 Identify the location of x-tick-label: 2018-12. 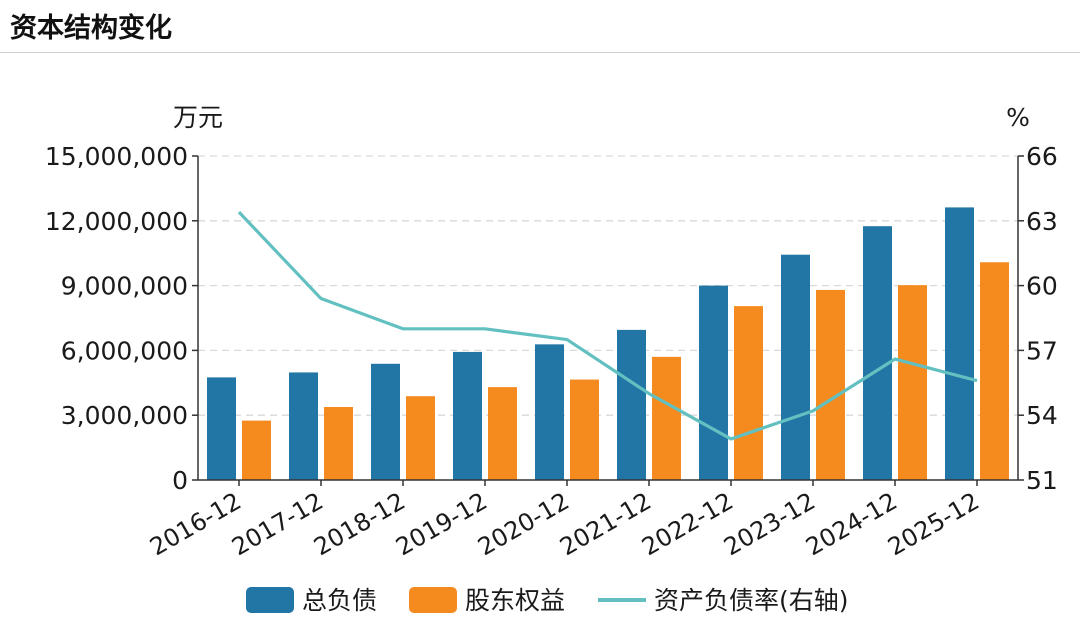
(359, 524).